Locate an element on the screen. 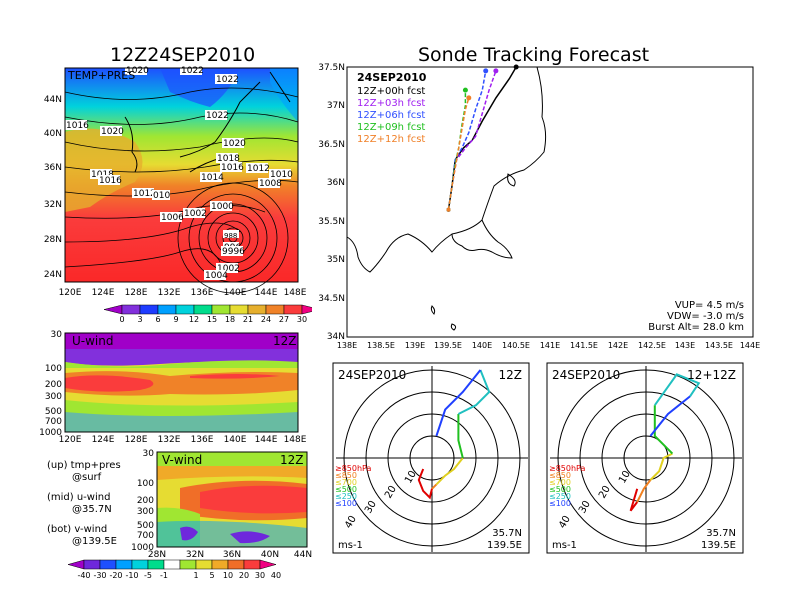 The height and width of the screenshot is (612, 792). v-wind-time: 12Z is located at coordinates (292, 460).